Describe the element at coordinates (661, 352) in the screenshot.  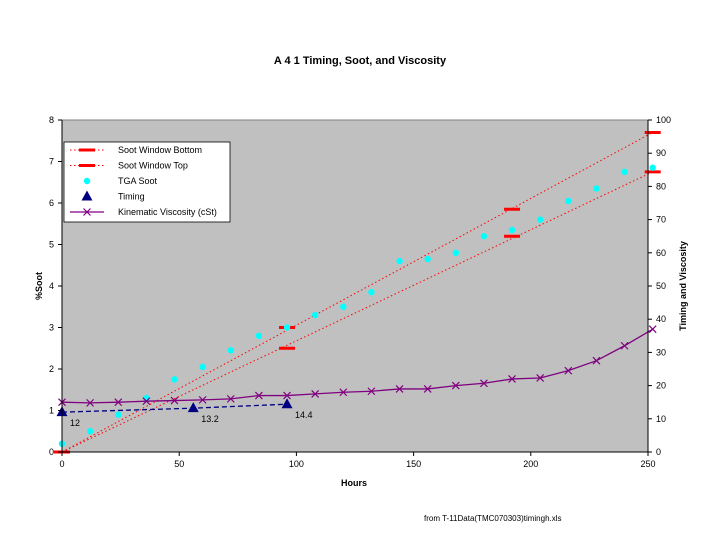
I see `y2-tick-label: 30` at that location.